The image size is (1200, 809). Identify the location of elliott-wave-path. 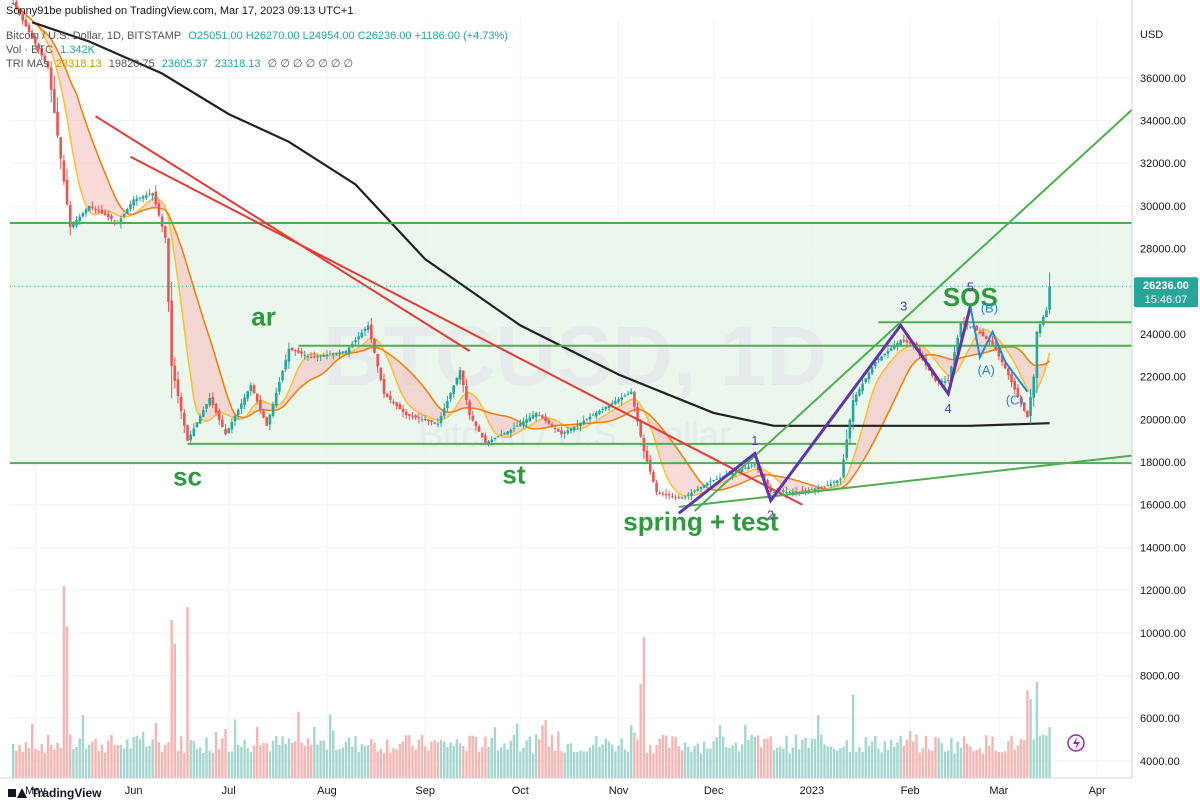
(824, 410).